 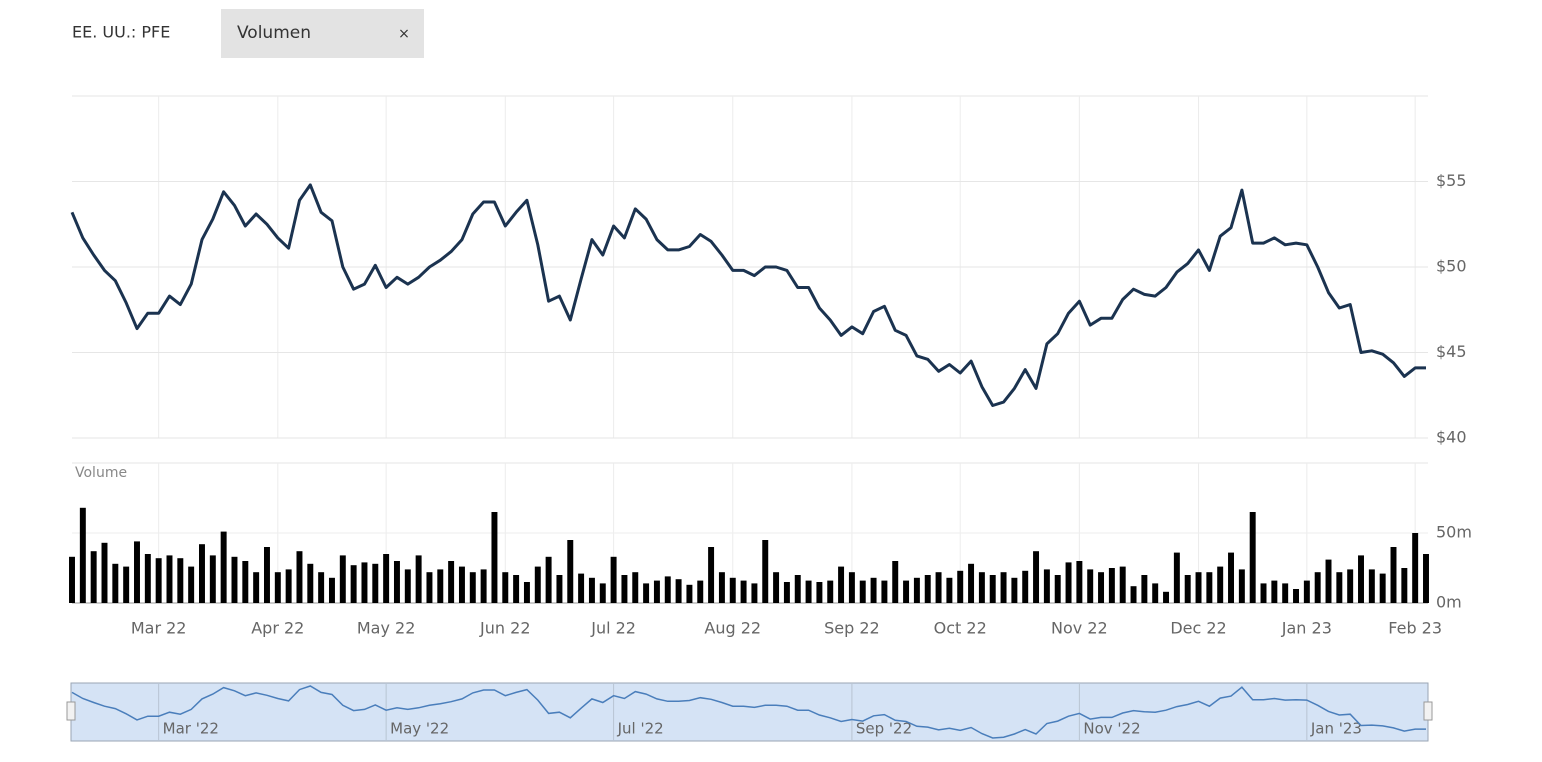 What do you see at coordinates (159, 628) in the screenshot?
I see `x-tick-label: Mar 22` at bounding box center [159, 628].